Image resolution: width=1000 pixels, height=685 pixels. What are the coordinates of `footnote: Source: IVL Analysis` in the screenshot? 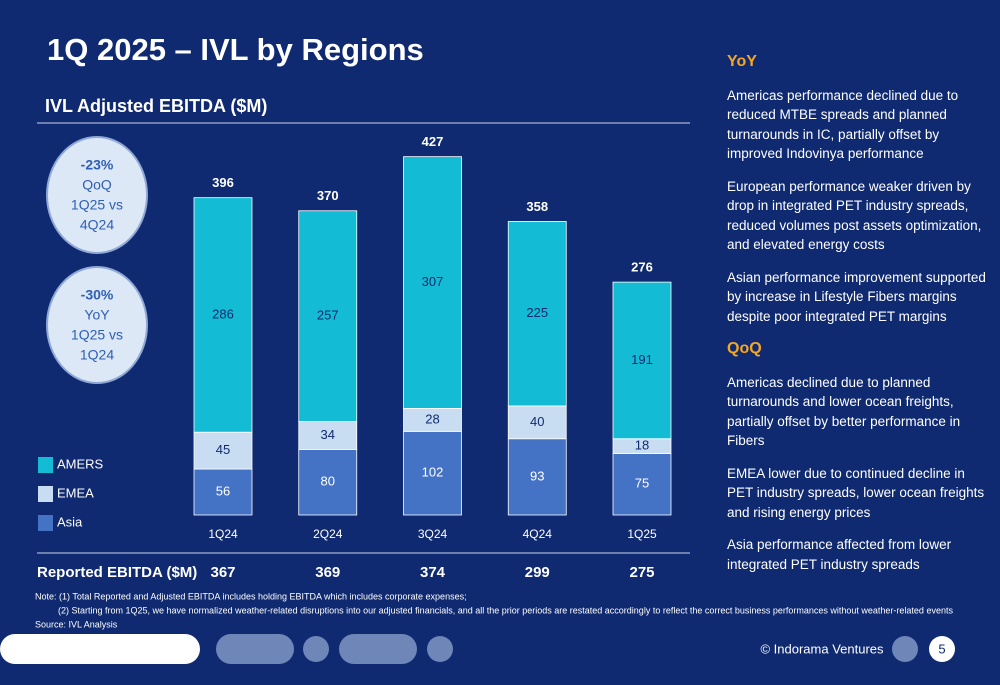 It's located at (76, 624).